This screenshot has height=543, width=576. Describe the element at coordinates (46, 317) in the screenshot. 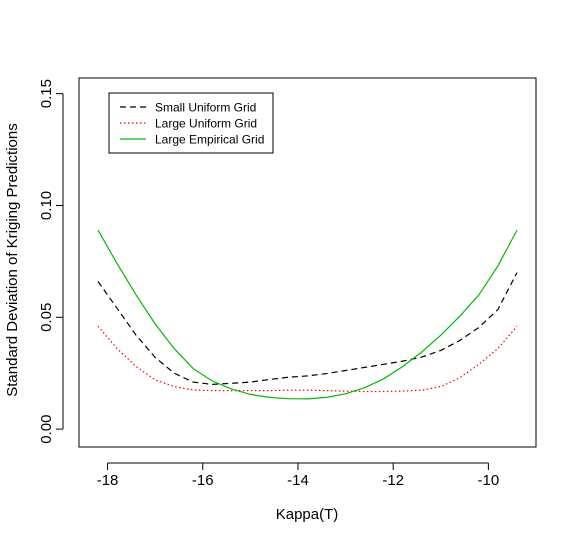

I see `y-tick-label: 0.05` at that location.